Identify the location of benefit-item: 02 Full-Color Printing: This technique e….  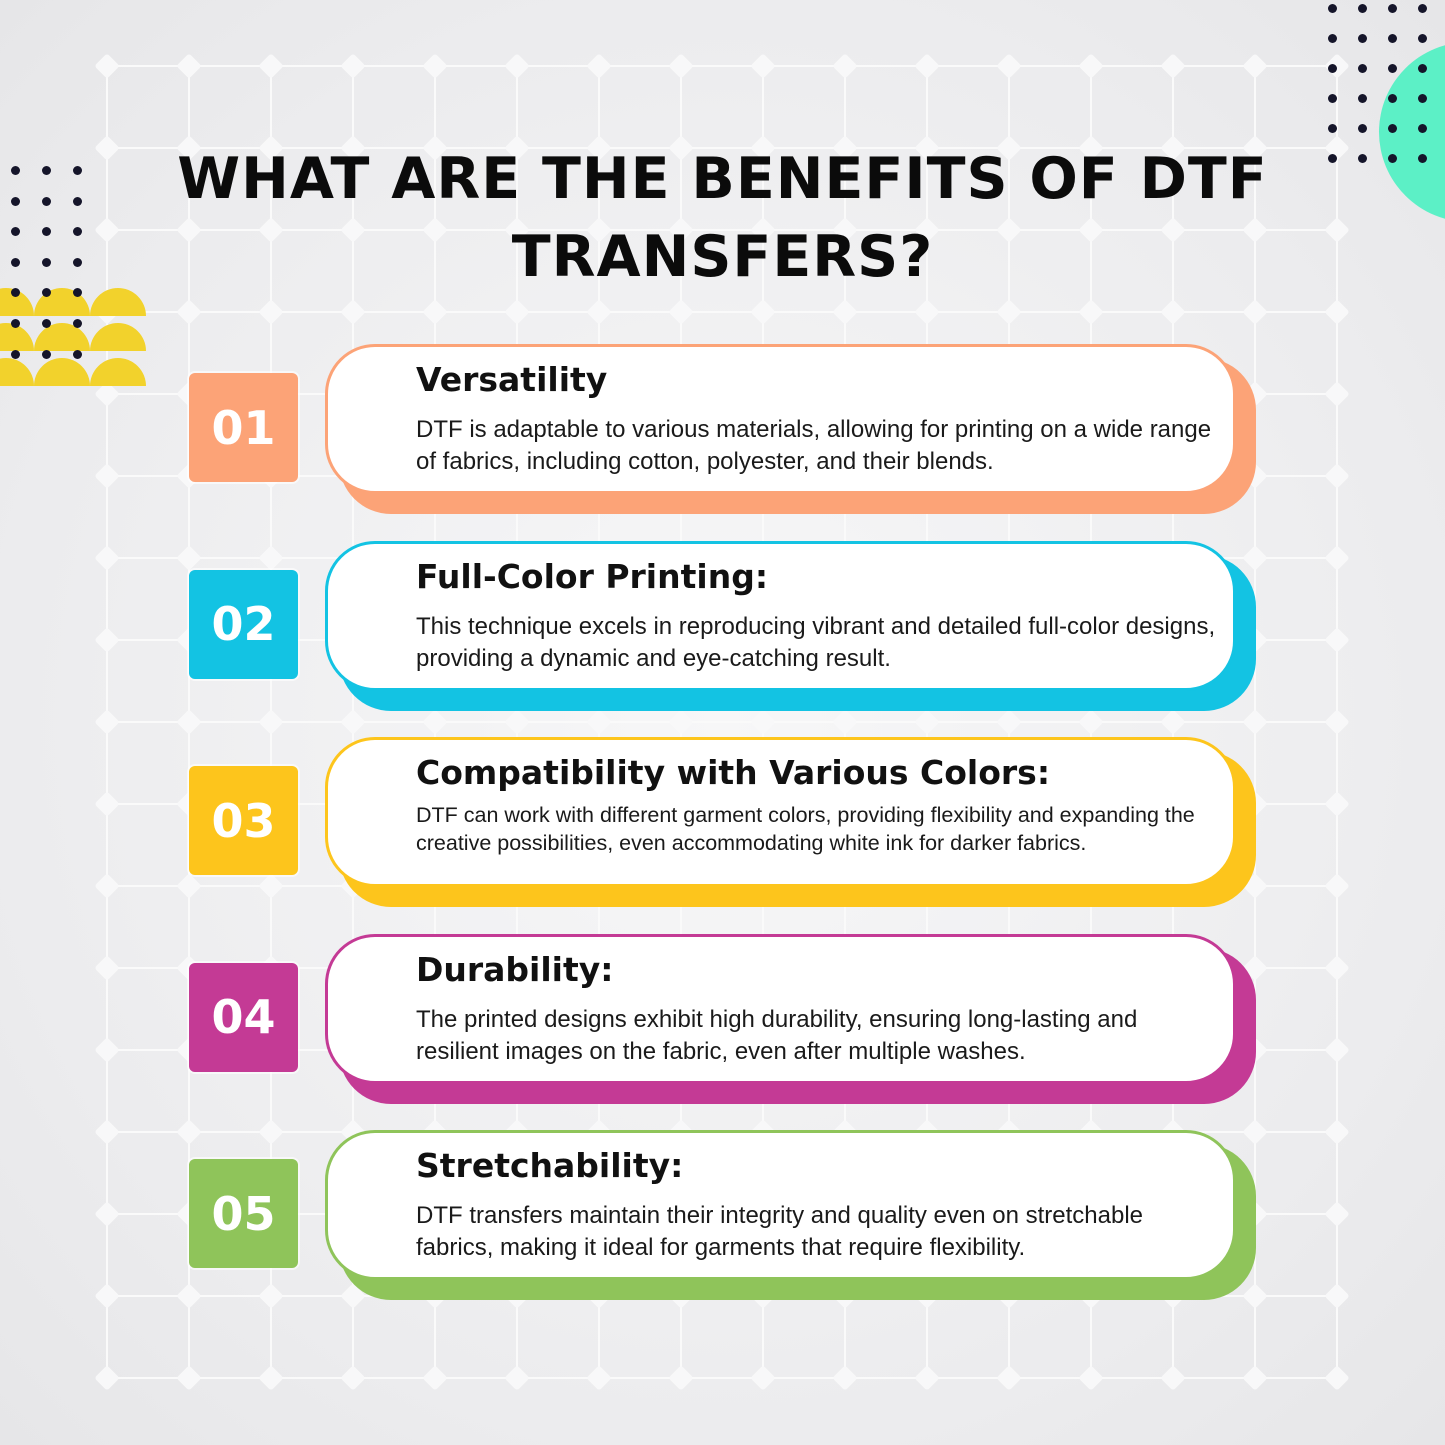
(722, 628).